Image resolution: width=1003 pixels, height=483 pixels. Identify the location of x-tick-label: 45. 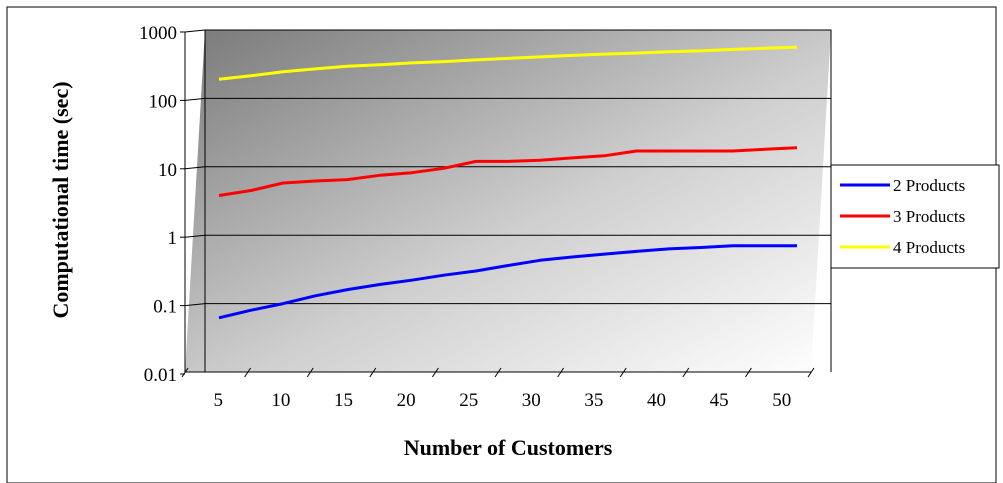
(719, 400).